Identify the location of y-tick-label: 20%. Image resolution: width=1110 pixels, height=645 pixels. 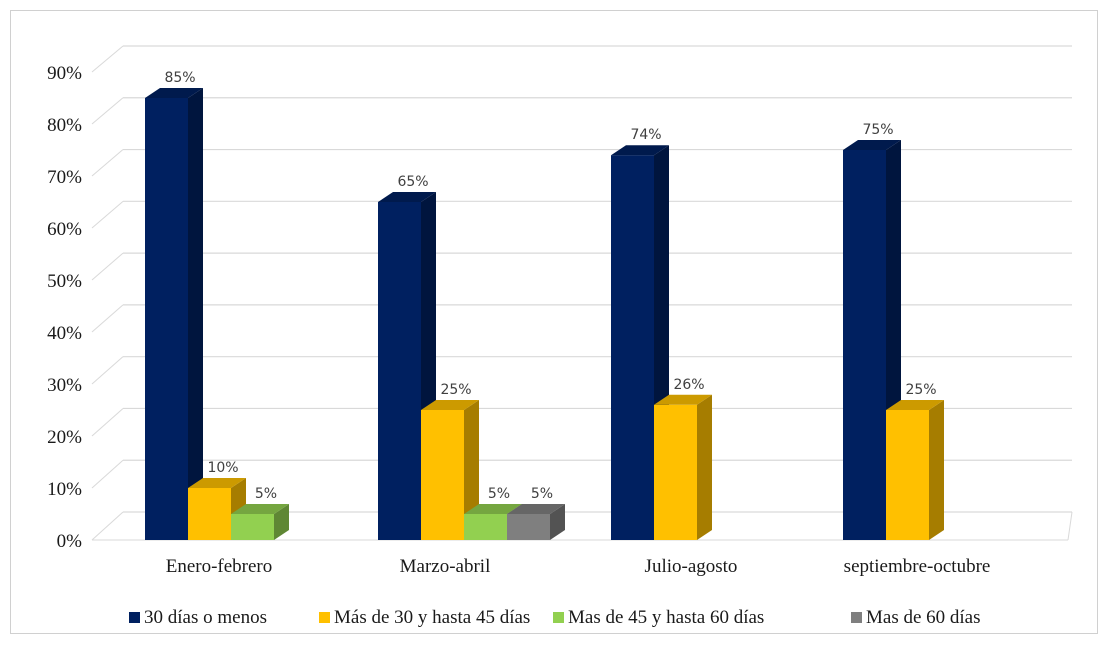
(64, 437).